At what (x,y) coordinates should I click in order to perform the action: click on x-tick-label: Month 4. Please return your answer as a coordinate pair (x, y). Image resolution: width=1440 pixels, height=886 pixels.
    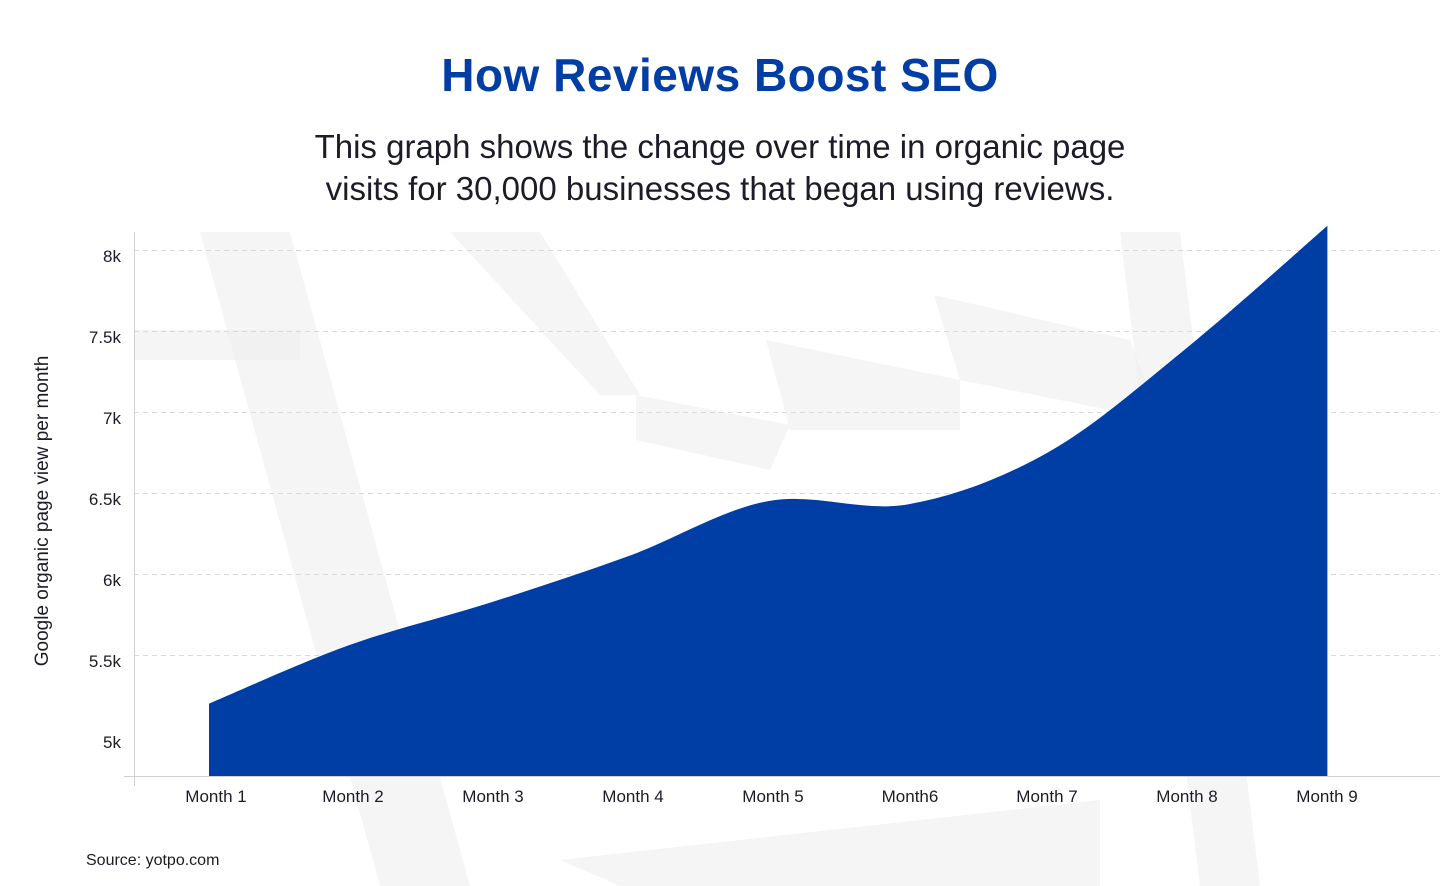
    Looking at the image, I should click on (632, 796).